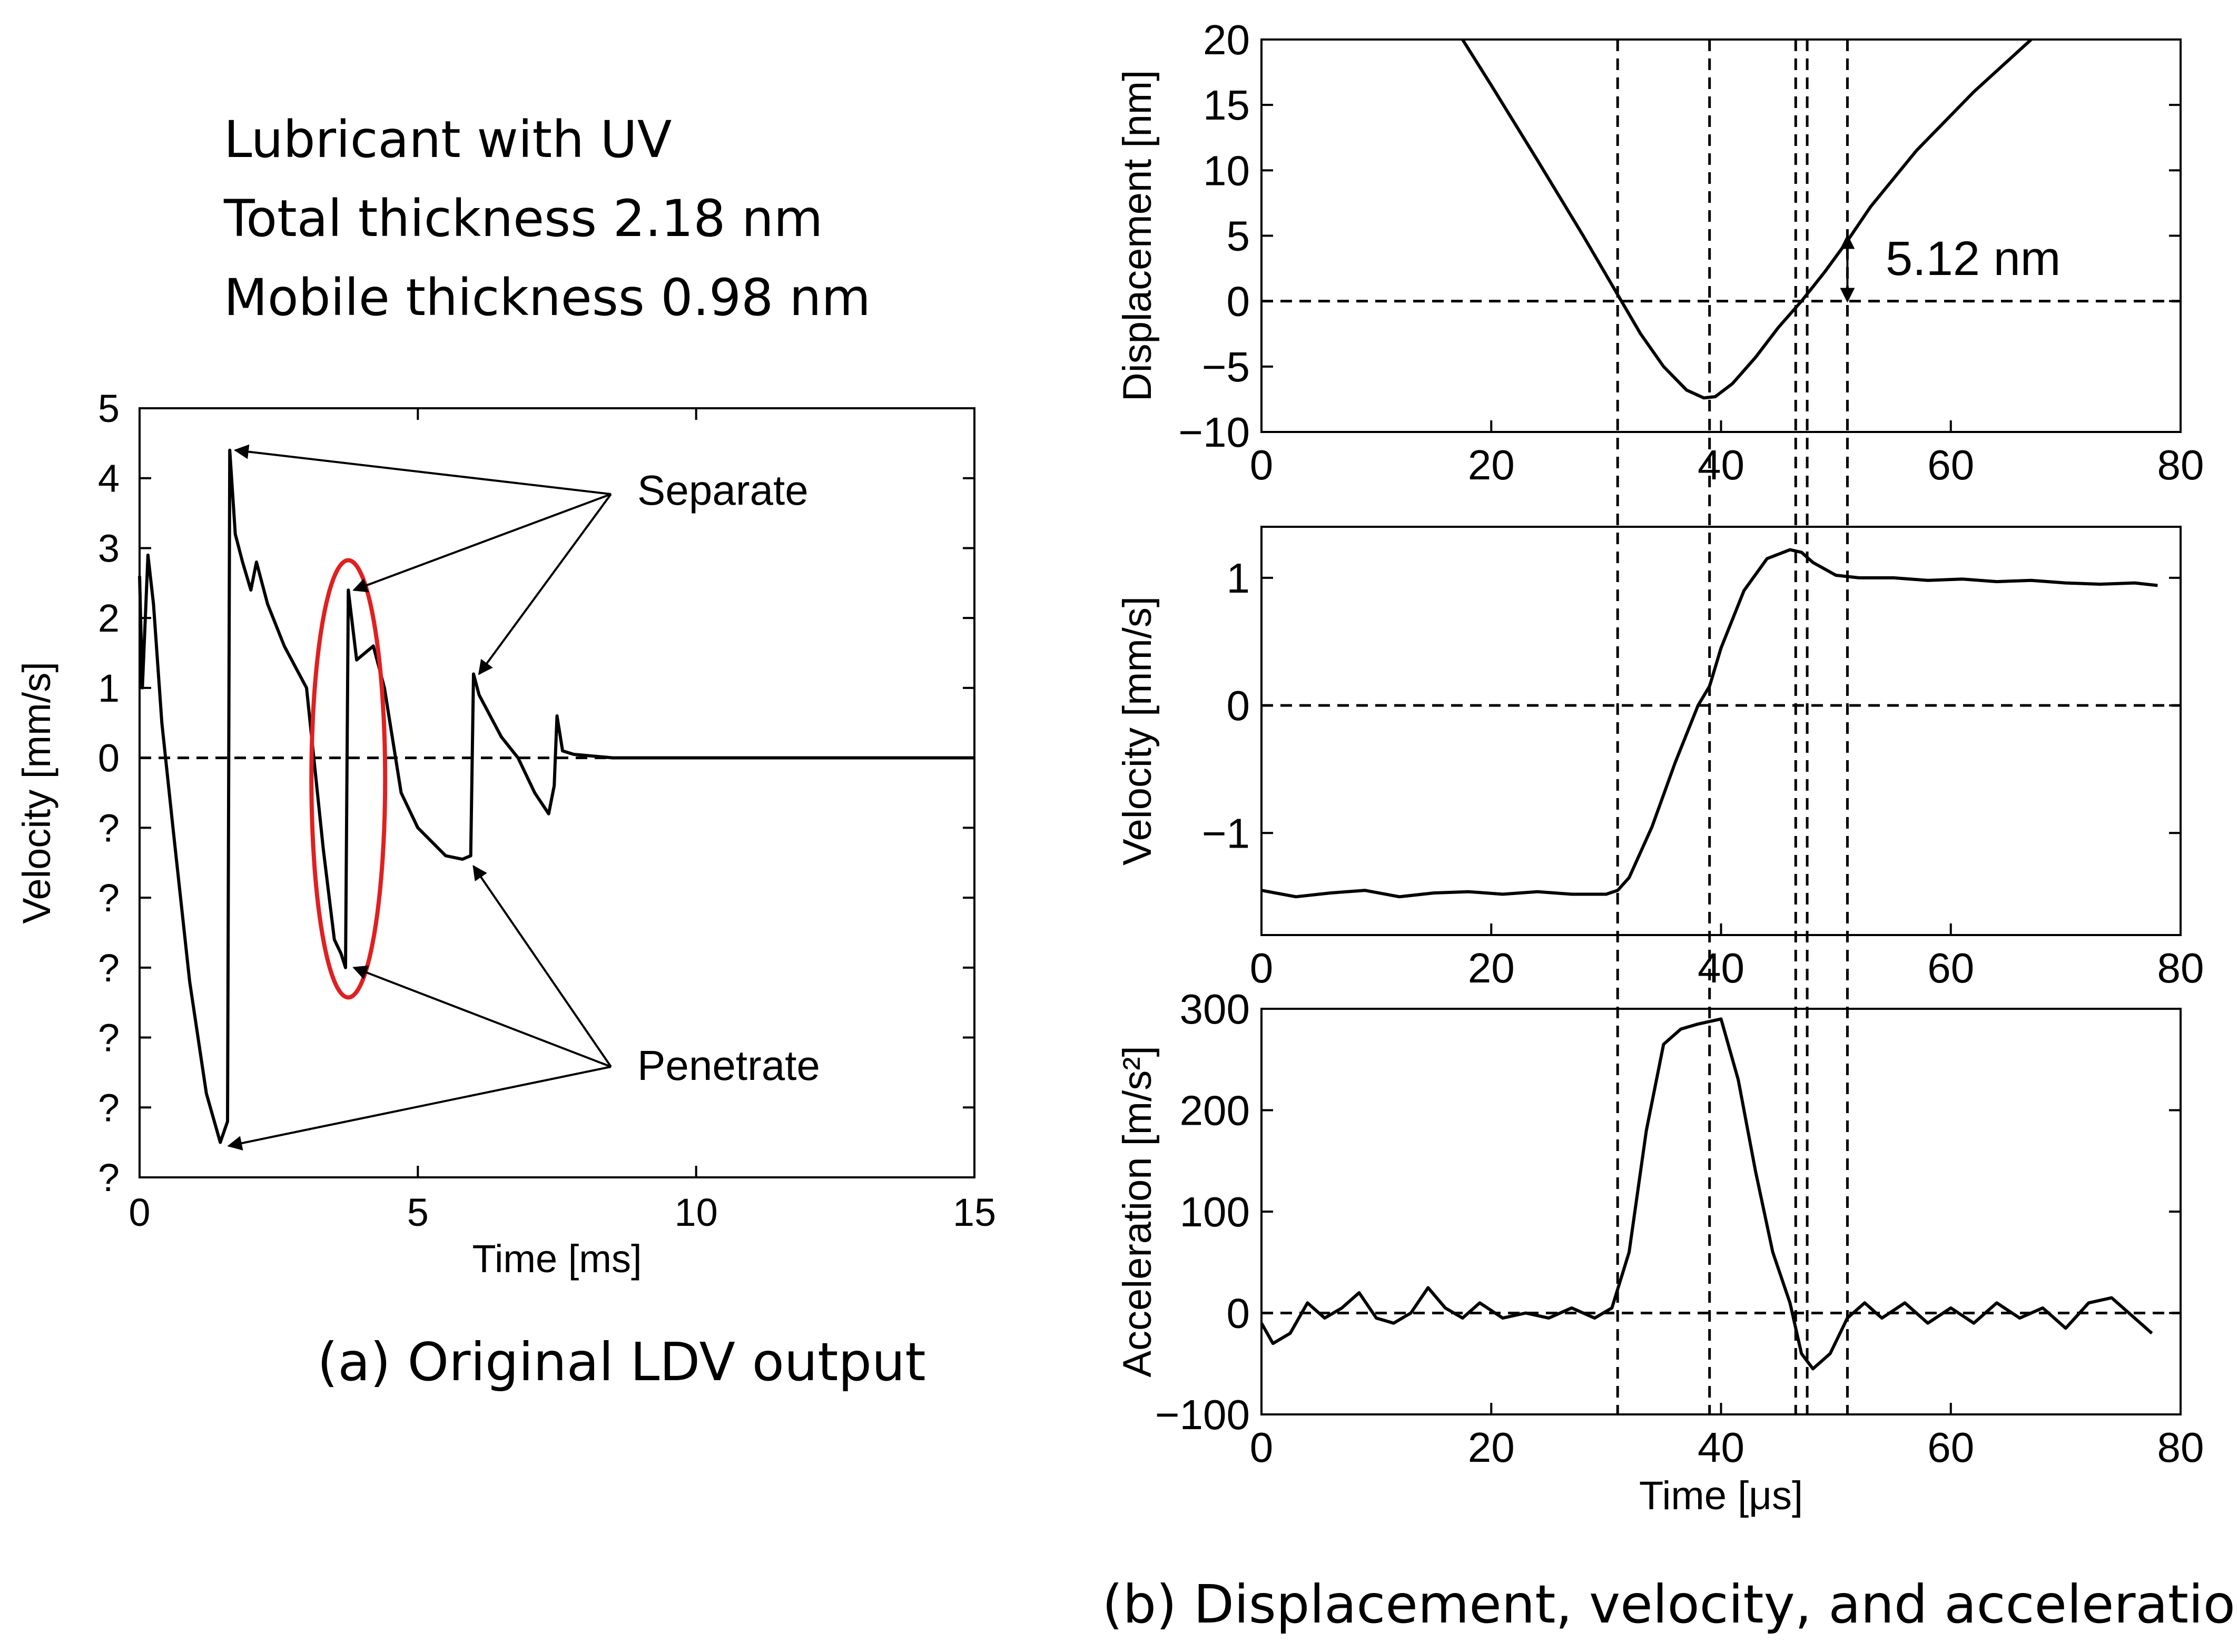  I want to click on a-ytick-label: 3, so click(109, 548).